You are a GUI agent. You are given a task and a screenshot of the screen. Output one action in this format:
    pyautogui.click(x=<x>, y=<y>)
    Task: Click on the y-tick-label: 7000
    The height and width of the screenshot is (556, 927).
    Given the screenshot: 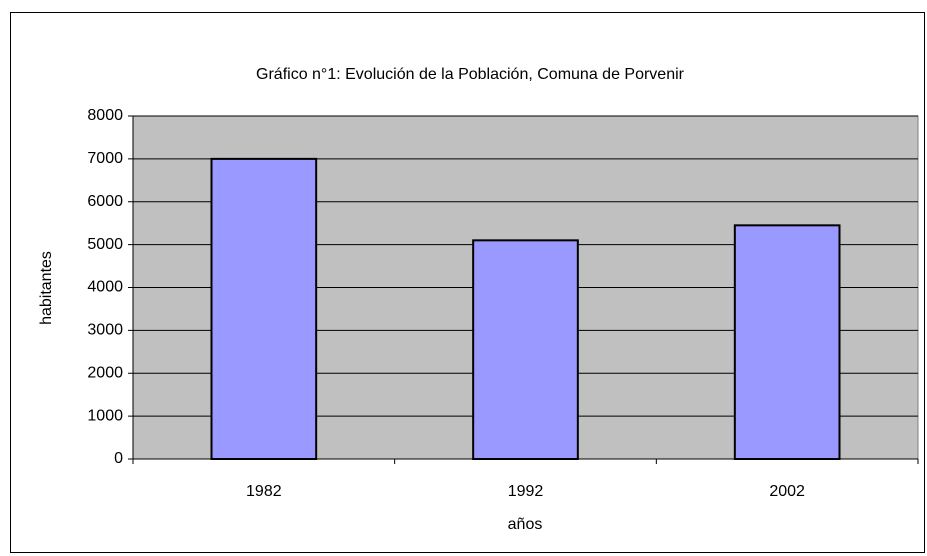 What is the action you would take?
    pyautogui.click(x=105, y=158)
    